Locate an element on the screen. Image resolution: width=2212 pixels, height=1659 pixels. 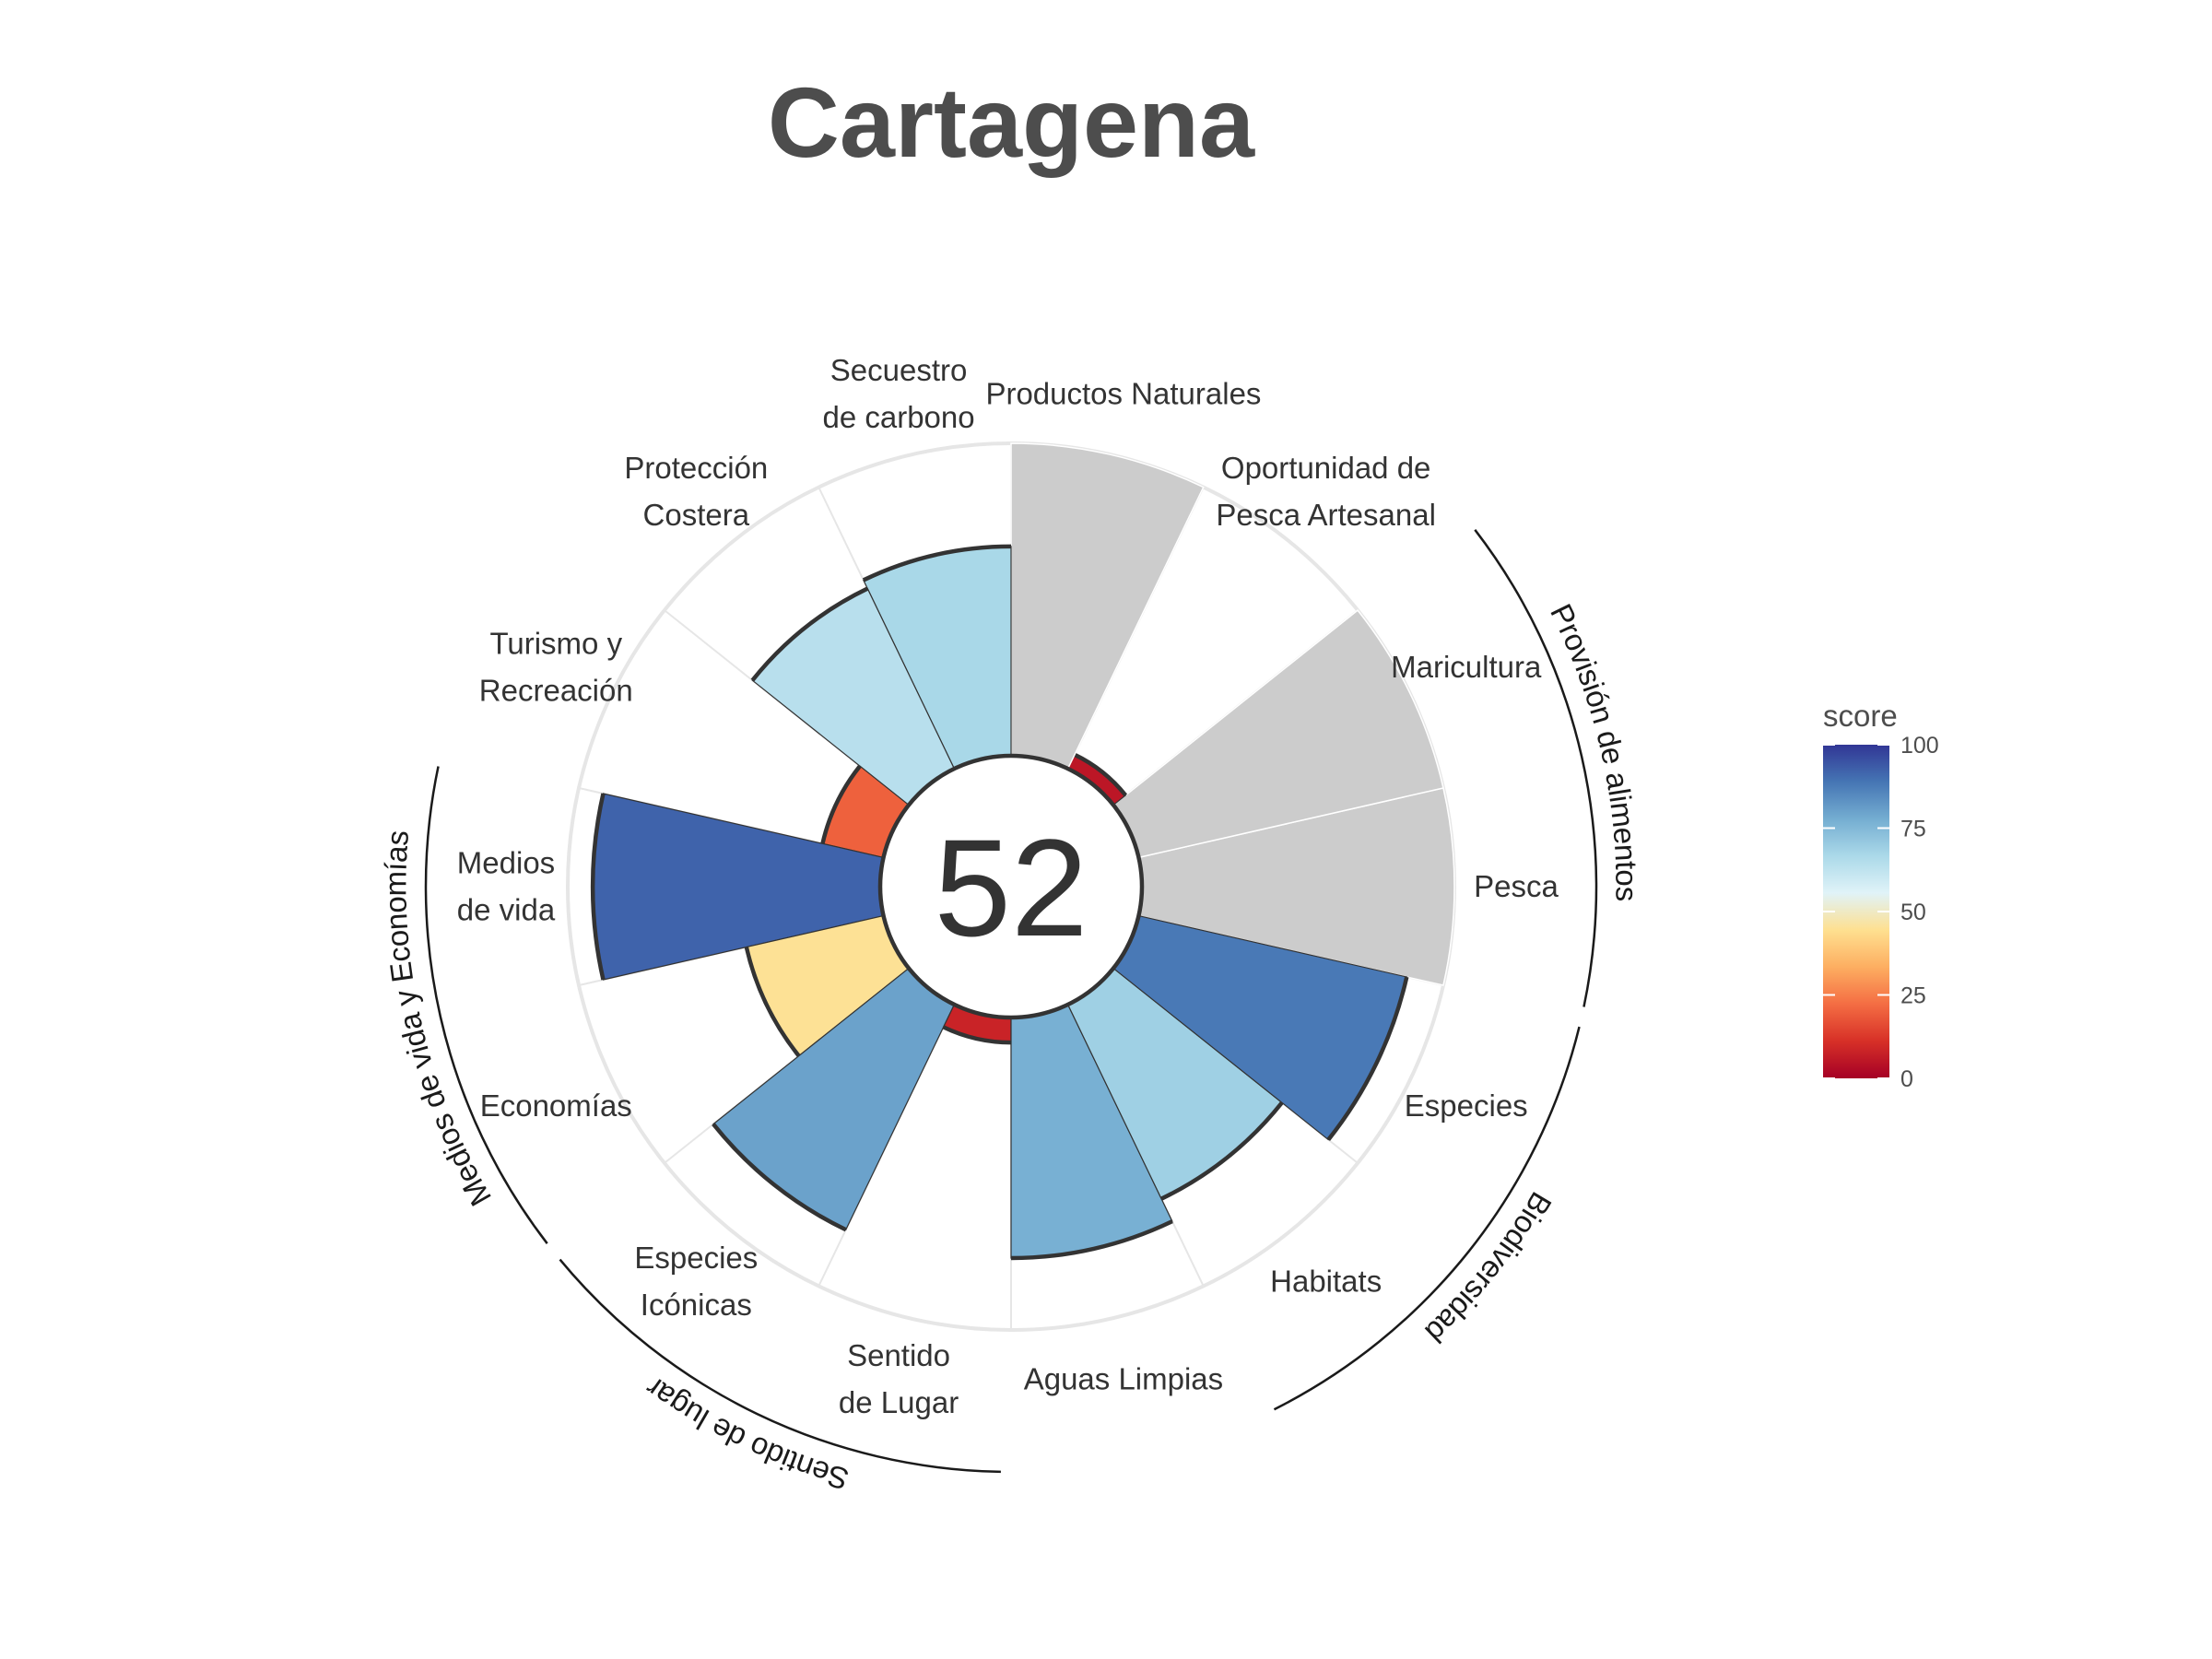
petal-aguas-limpias-outline is located at coordinates (1091, 1240).